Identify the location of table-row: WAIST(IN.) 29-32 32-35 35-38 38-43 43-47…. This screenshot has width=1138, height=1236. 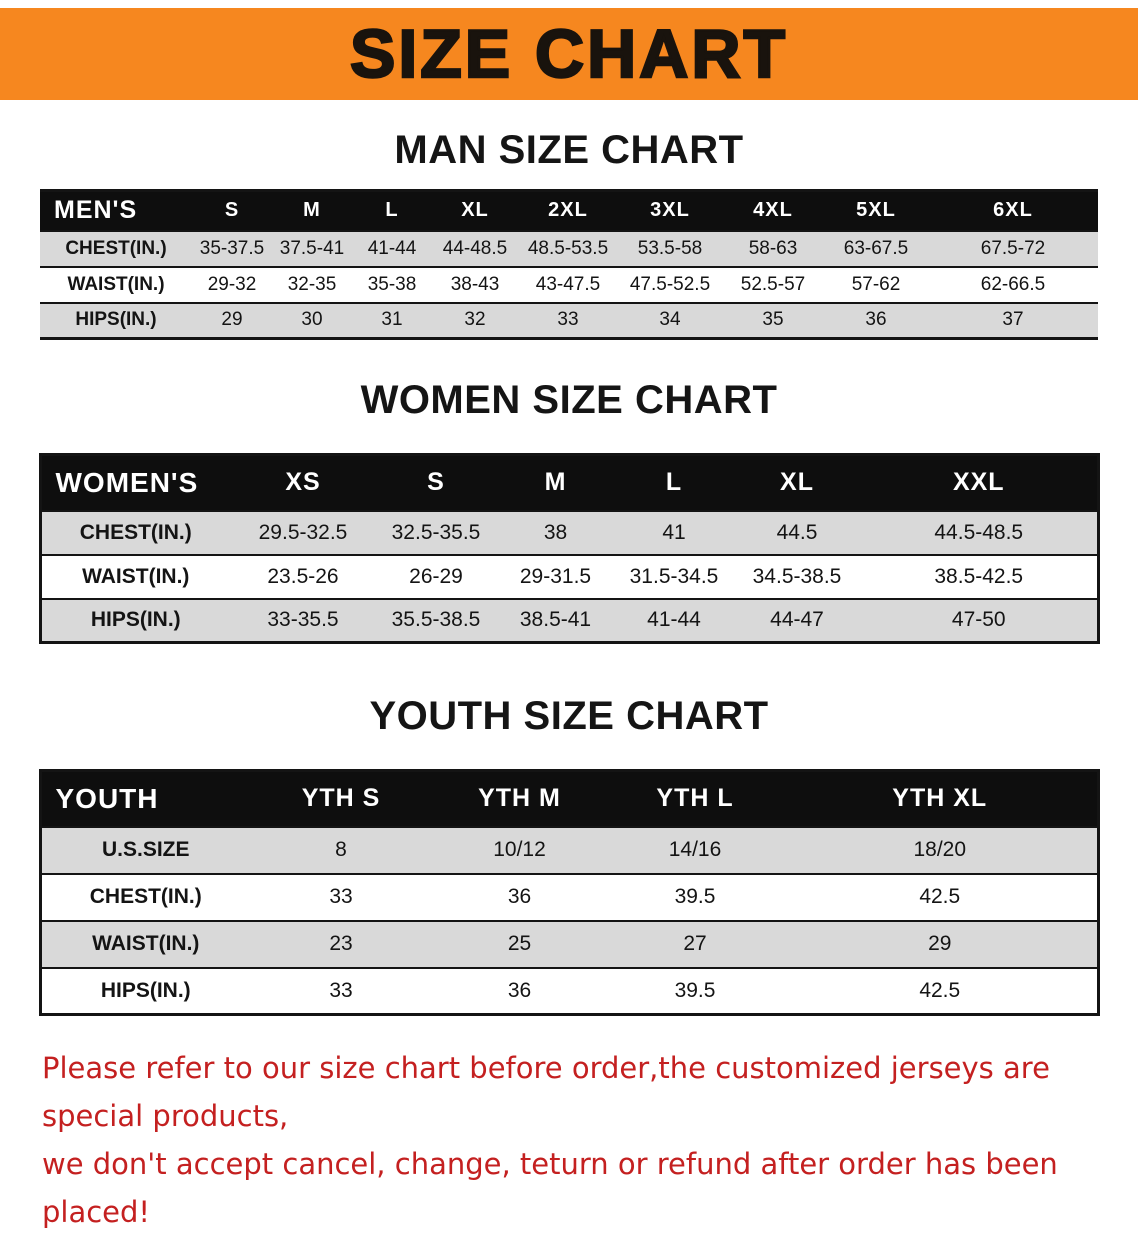
(569, 284).